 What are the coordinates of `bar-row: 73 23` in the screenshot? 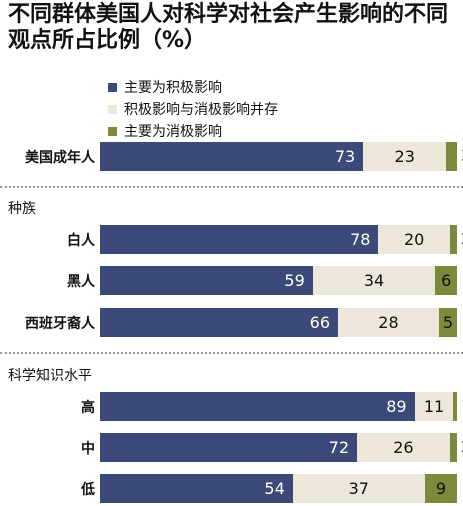 It's located at (278, 156).